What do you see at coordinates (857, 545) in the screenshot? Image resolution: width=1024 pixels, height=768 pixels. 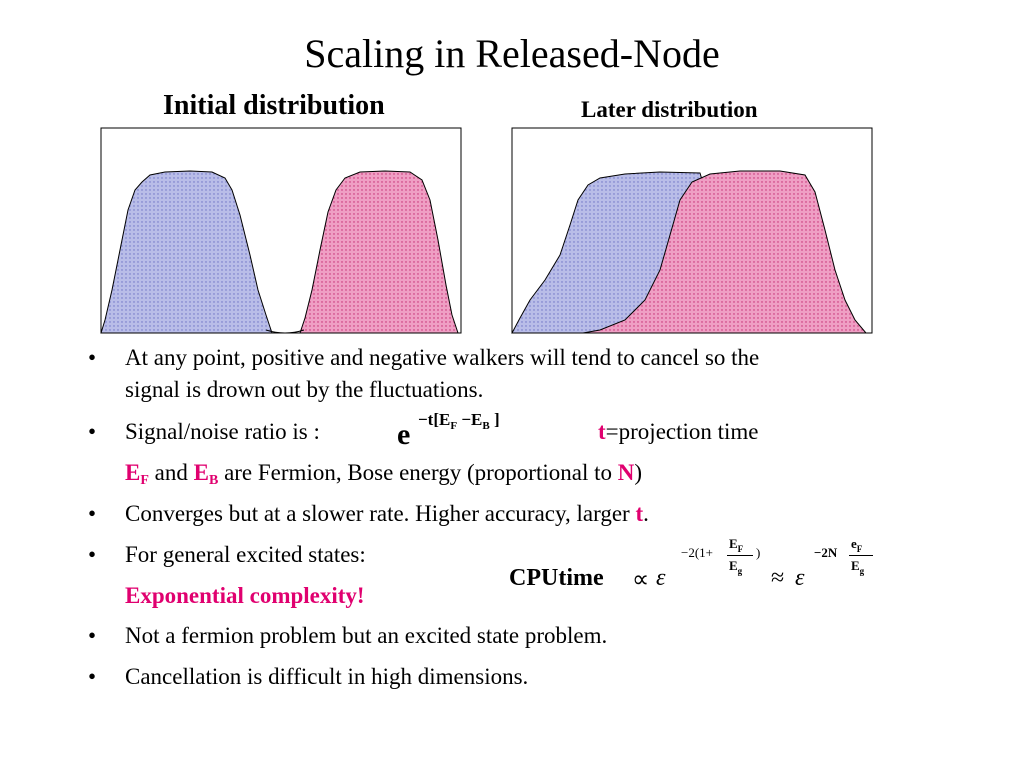 I see `exponent-2-numerator: eF` at bounding box center [857, 545].